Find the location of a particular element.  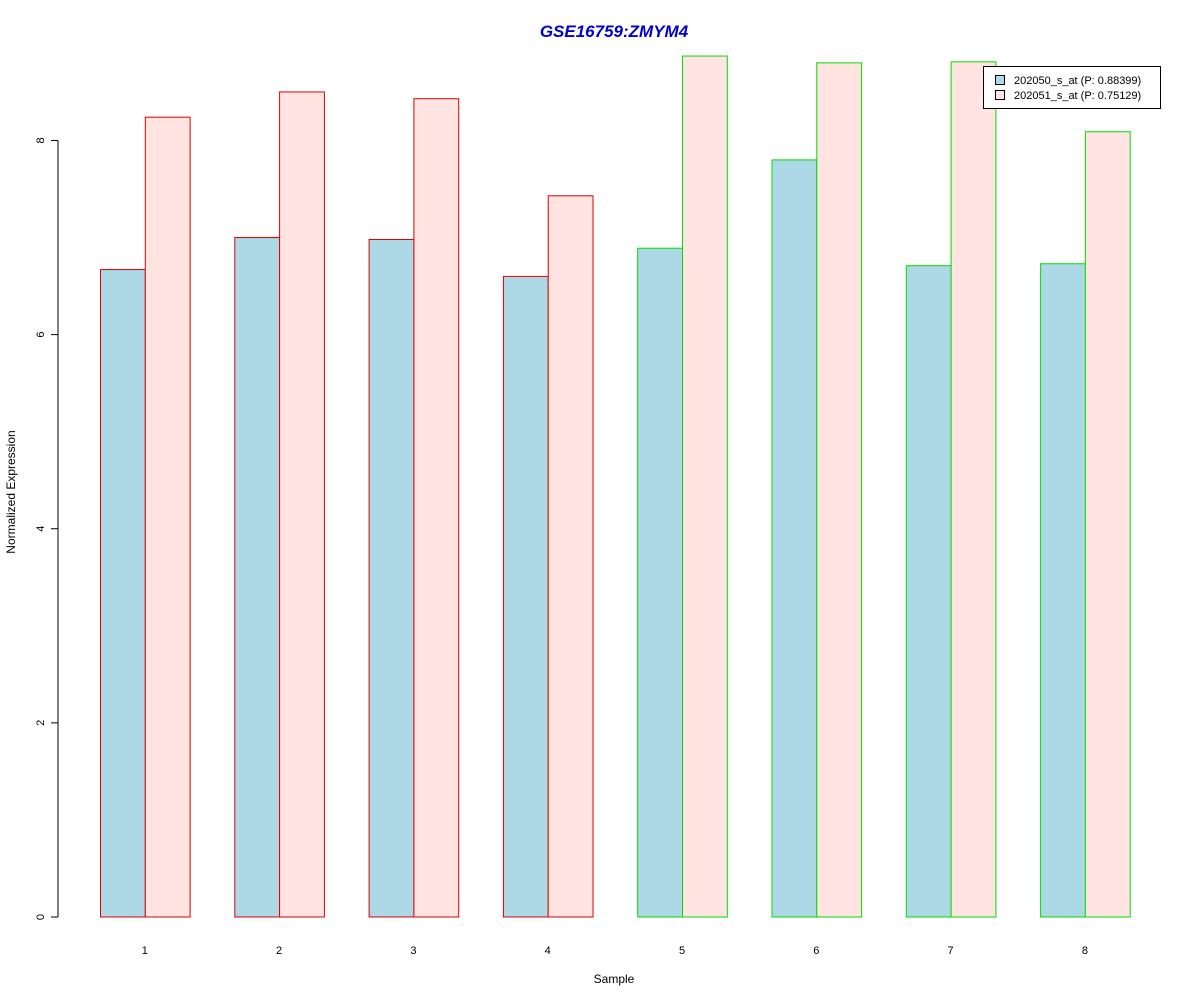

y-axis: 0 2 4 6 8 is located at coordinates (47, 528).